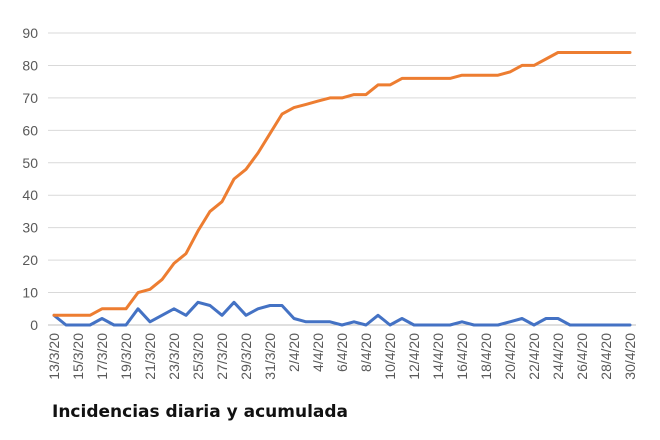 This screenshot has width=660, height=440. What do you see at coordinates (30, 195) in the screenshot?
I see `y-tick-label: 40` at bounding box center [30, 195].